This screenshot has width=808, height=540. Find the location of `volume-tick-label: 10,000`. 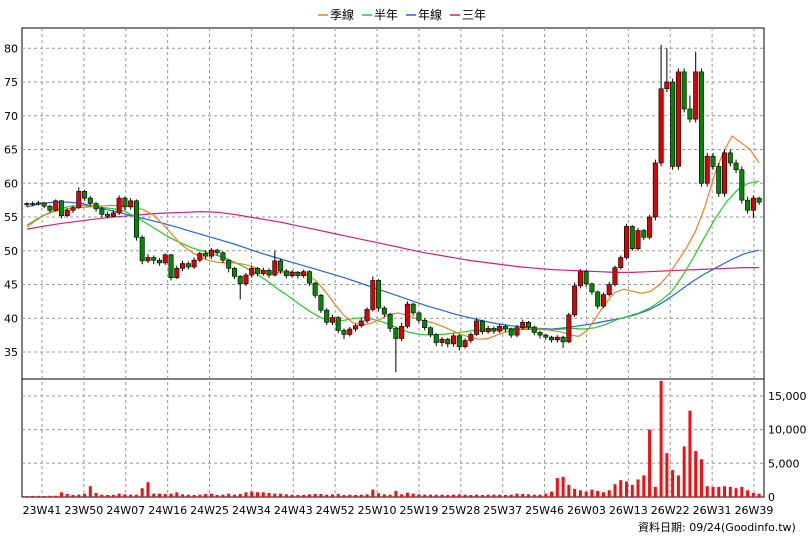

volume-tick-label: 10,000 is located at coordinates (787, 430).